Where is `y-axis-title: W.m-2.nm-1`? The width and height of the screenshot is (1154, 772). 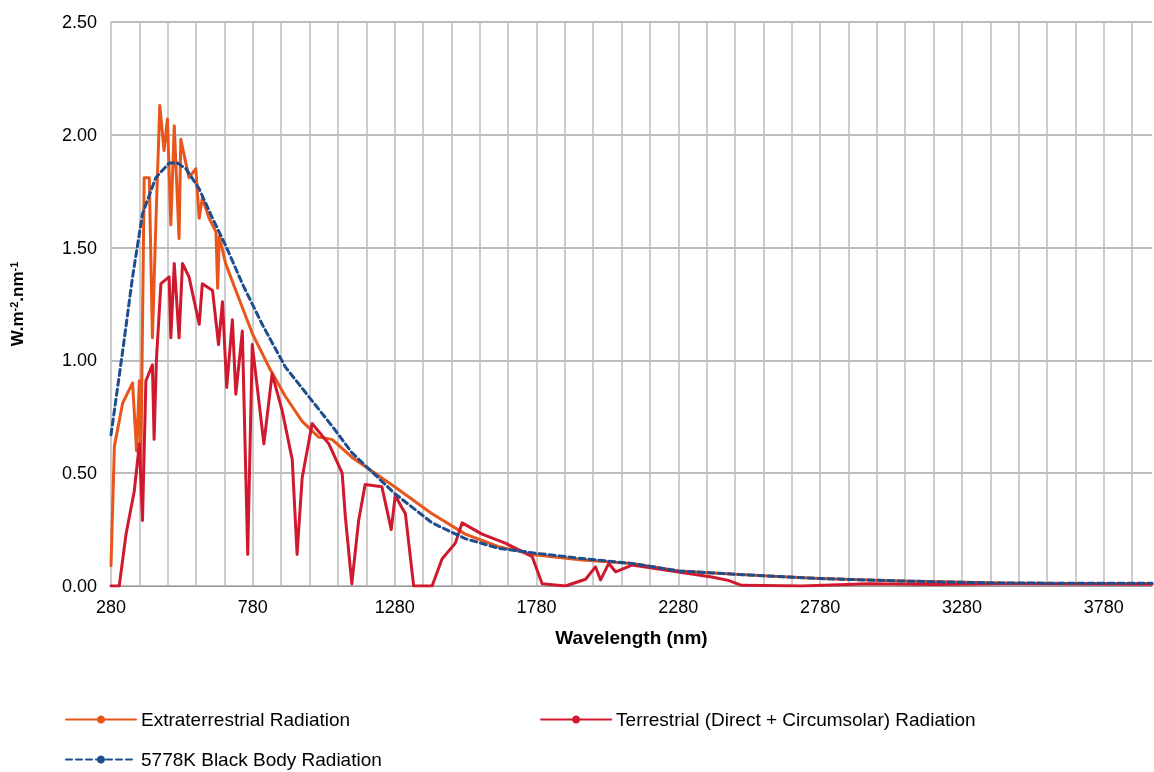
y-axis-title: W.m-2.nm-1 is located at coordinates (17, 304).